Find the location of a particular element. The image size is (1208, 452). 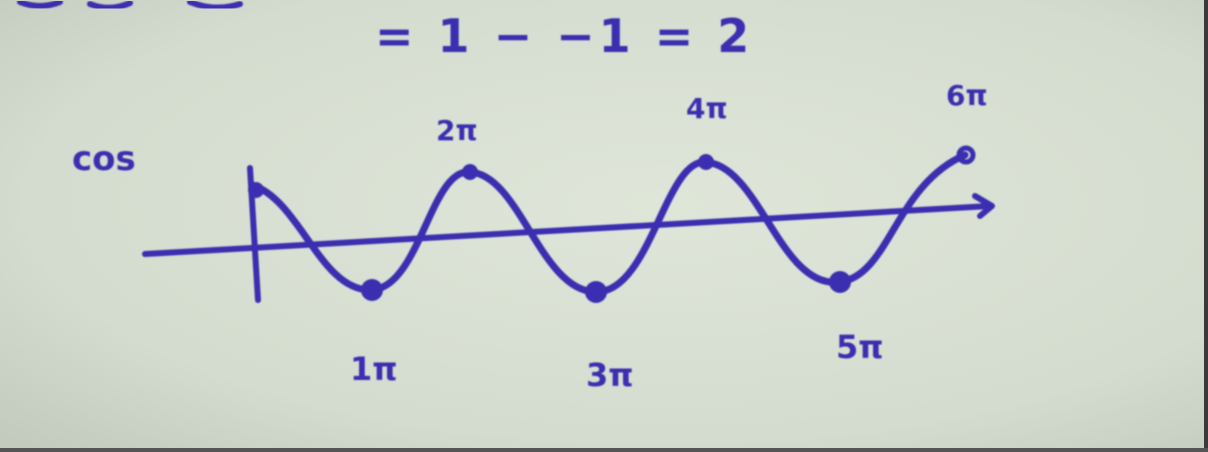

right-edge-shadow is located at coordinates (1206, 226).